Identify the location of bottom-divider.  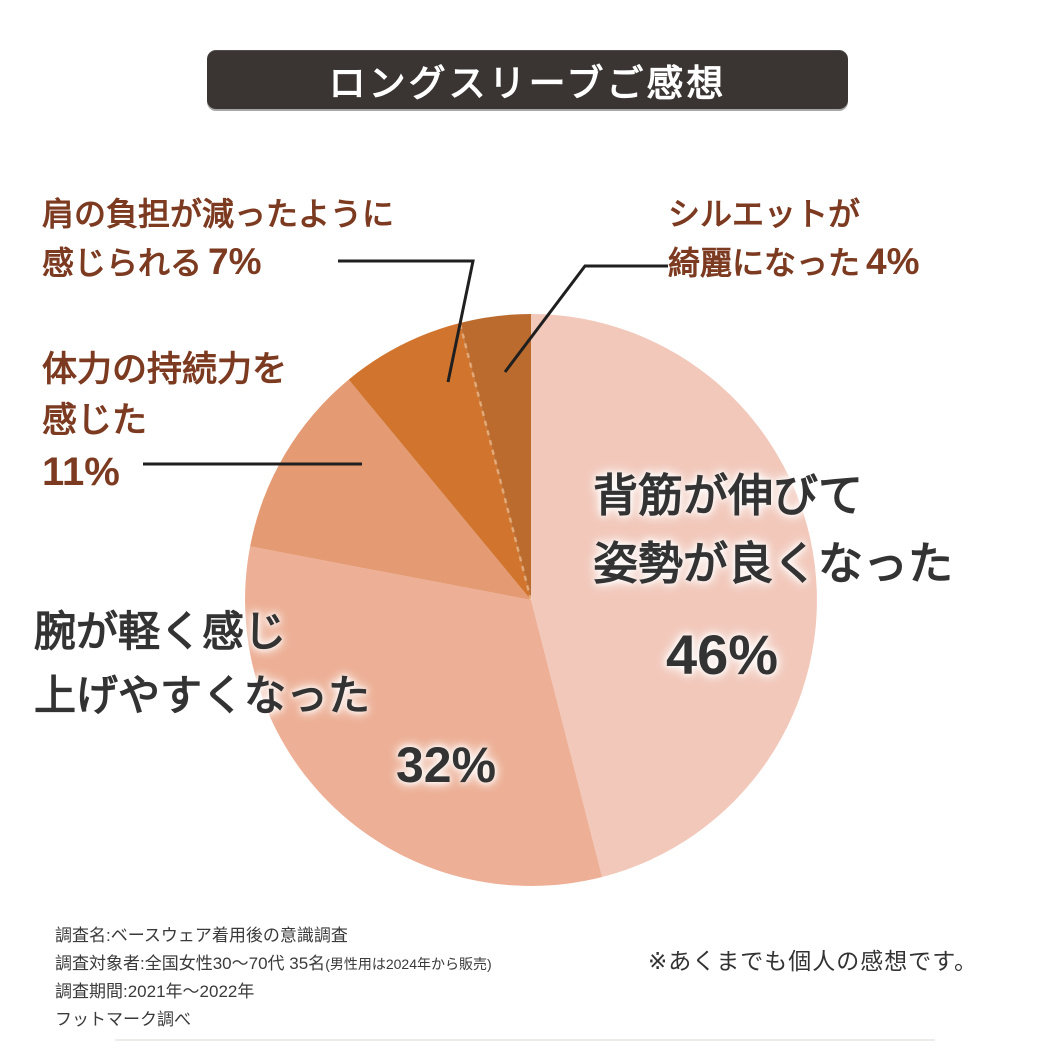
(525, 1040).